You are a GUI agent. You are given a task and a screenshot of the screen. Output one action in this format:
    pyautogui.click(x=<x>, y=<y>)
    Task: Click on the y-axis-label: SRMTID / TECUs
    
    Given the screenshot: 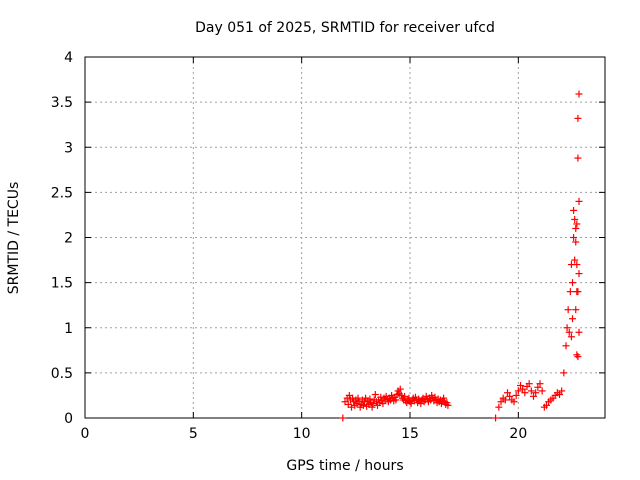 What is the action you would take?
    pyautogui.click(x=14, y=238)
    